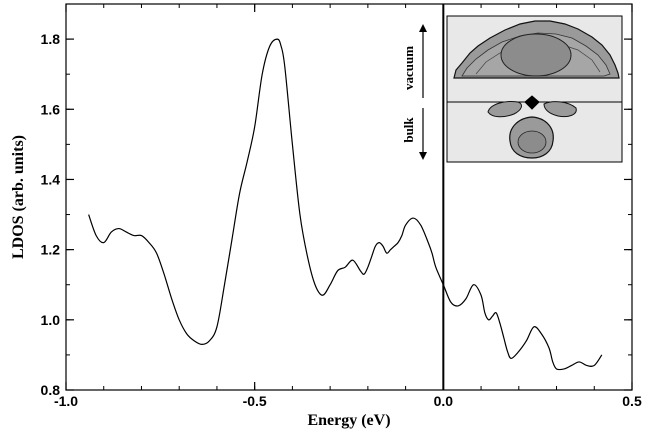 This screenshot has height=432, width=647. I want to click on bulk-arrowhead-icon, so click(423, 156).